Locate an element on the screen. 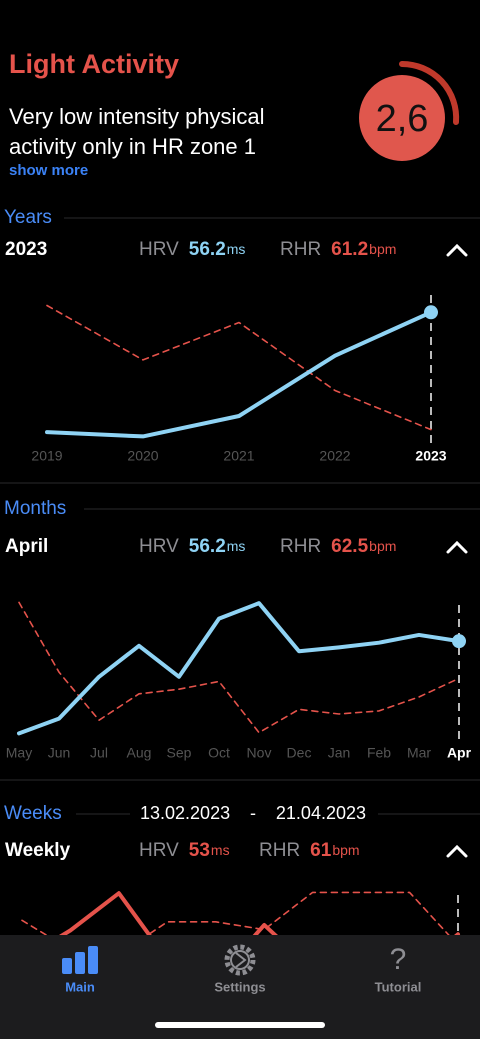 This screenshot has height=1039, width=480. x-tick-label: Jun is located at coordinates (59, 753).